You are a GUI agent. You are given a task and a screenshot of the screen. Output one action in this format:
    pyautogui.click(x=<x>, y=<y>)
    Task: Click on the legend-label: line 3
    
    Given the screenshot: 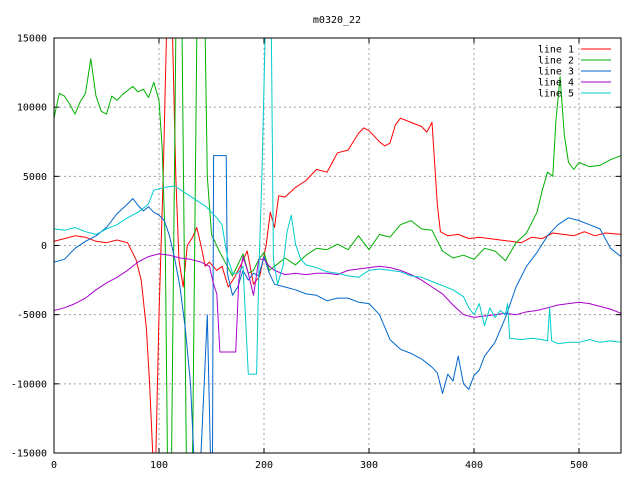 What is the action you would take?
    pyautogui.click(x=556, y=72)
    